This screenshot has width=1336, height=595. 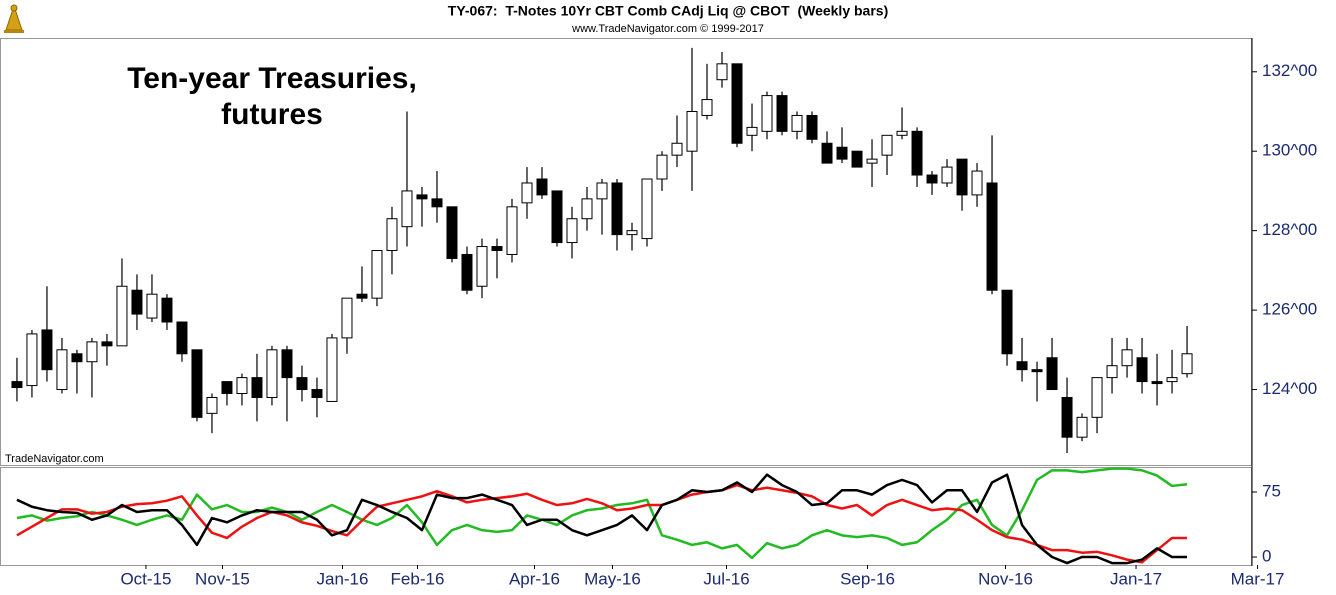 I want to click on chart-subtitle: www.TradeNavigator.com © 1999-2017, so click(x=667, y=29).